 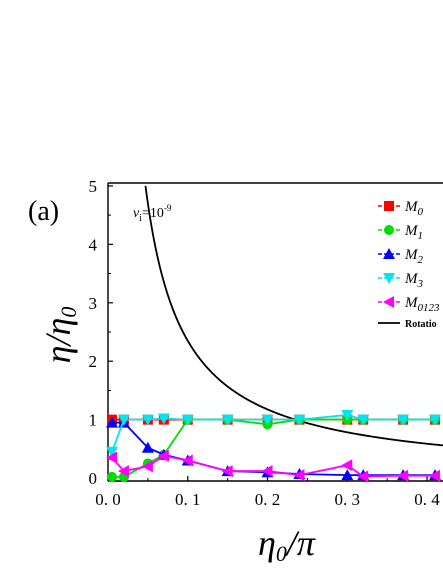 What do you see at coordinates (43, 211) in the screenshot?
I see `panel-label: (a)` at bounding box center [43, 211].